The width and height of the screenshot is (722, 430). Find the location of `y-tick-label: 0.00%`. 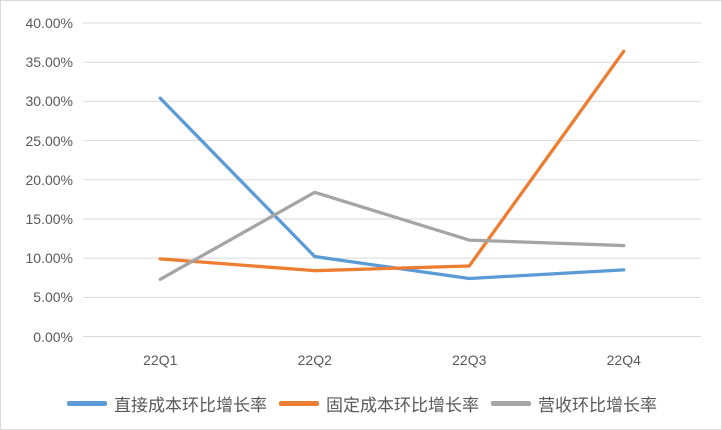

y-tick-label: 0.00% is located at coordinates (53, 336).